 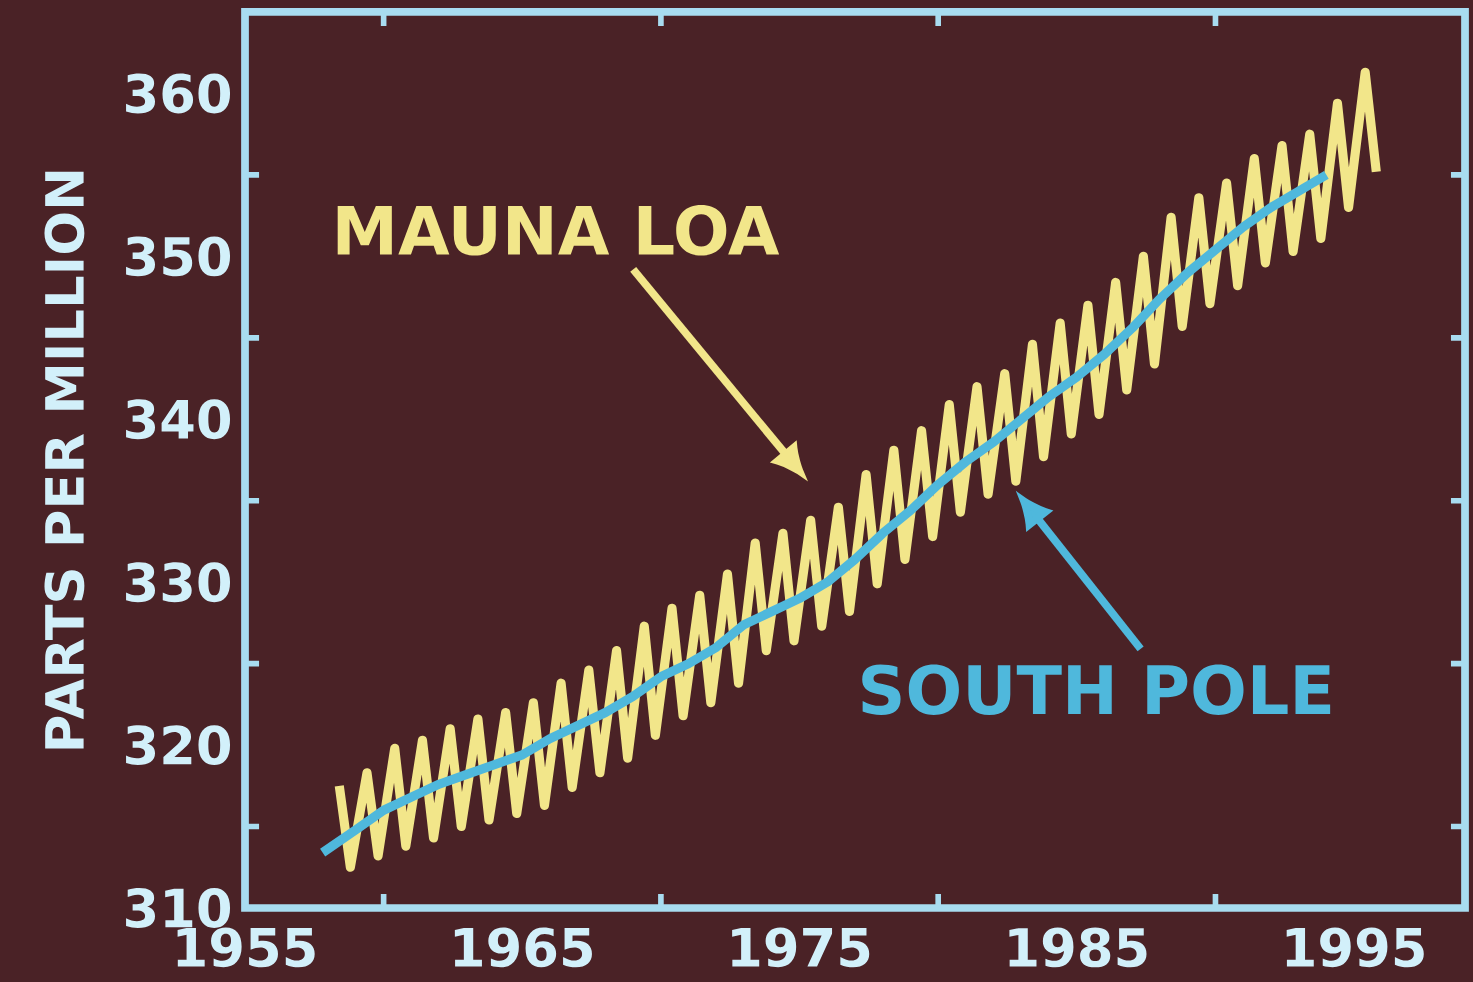 What do you see at coordinates (178, 745) in the screenshot?
I see `y-tick-label: 320` at bounding box center [178, 745].